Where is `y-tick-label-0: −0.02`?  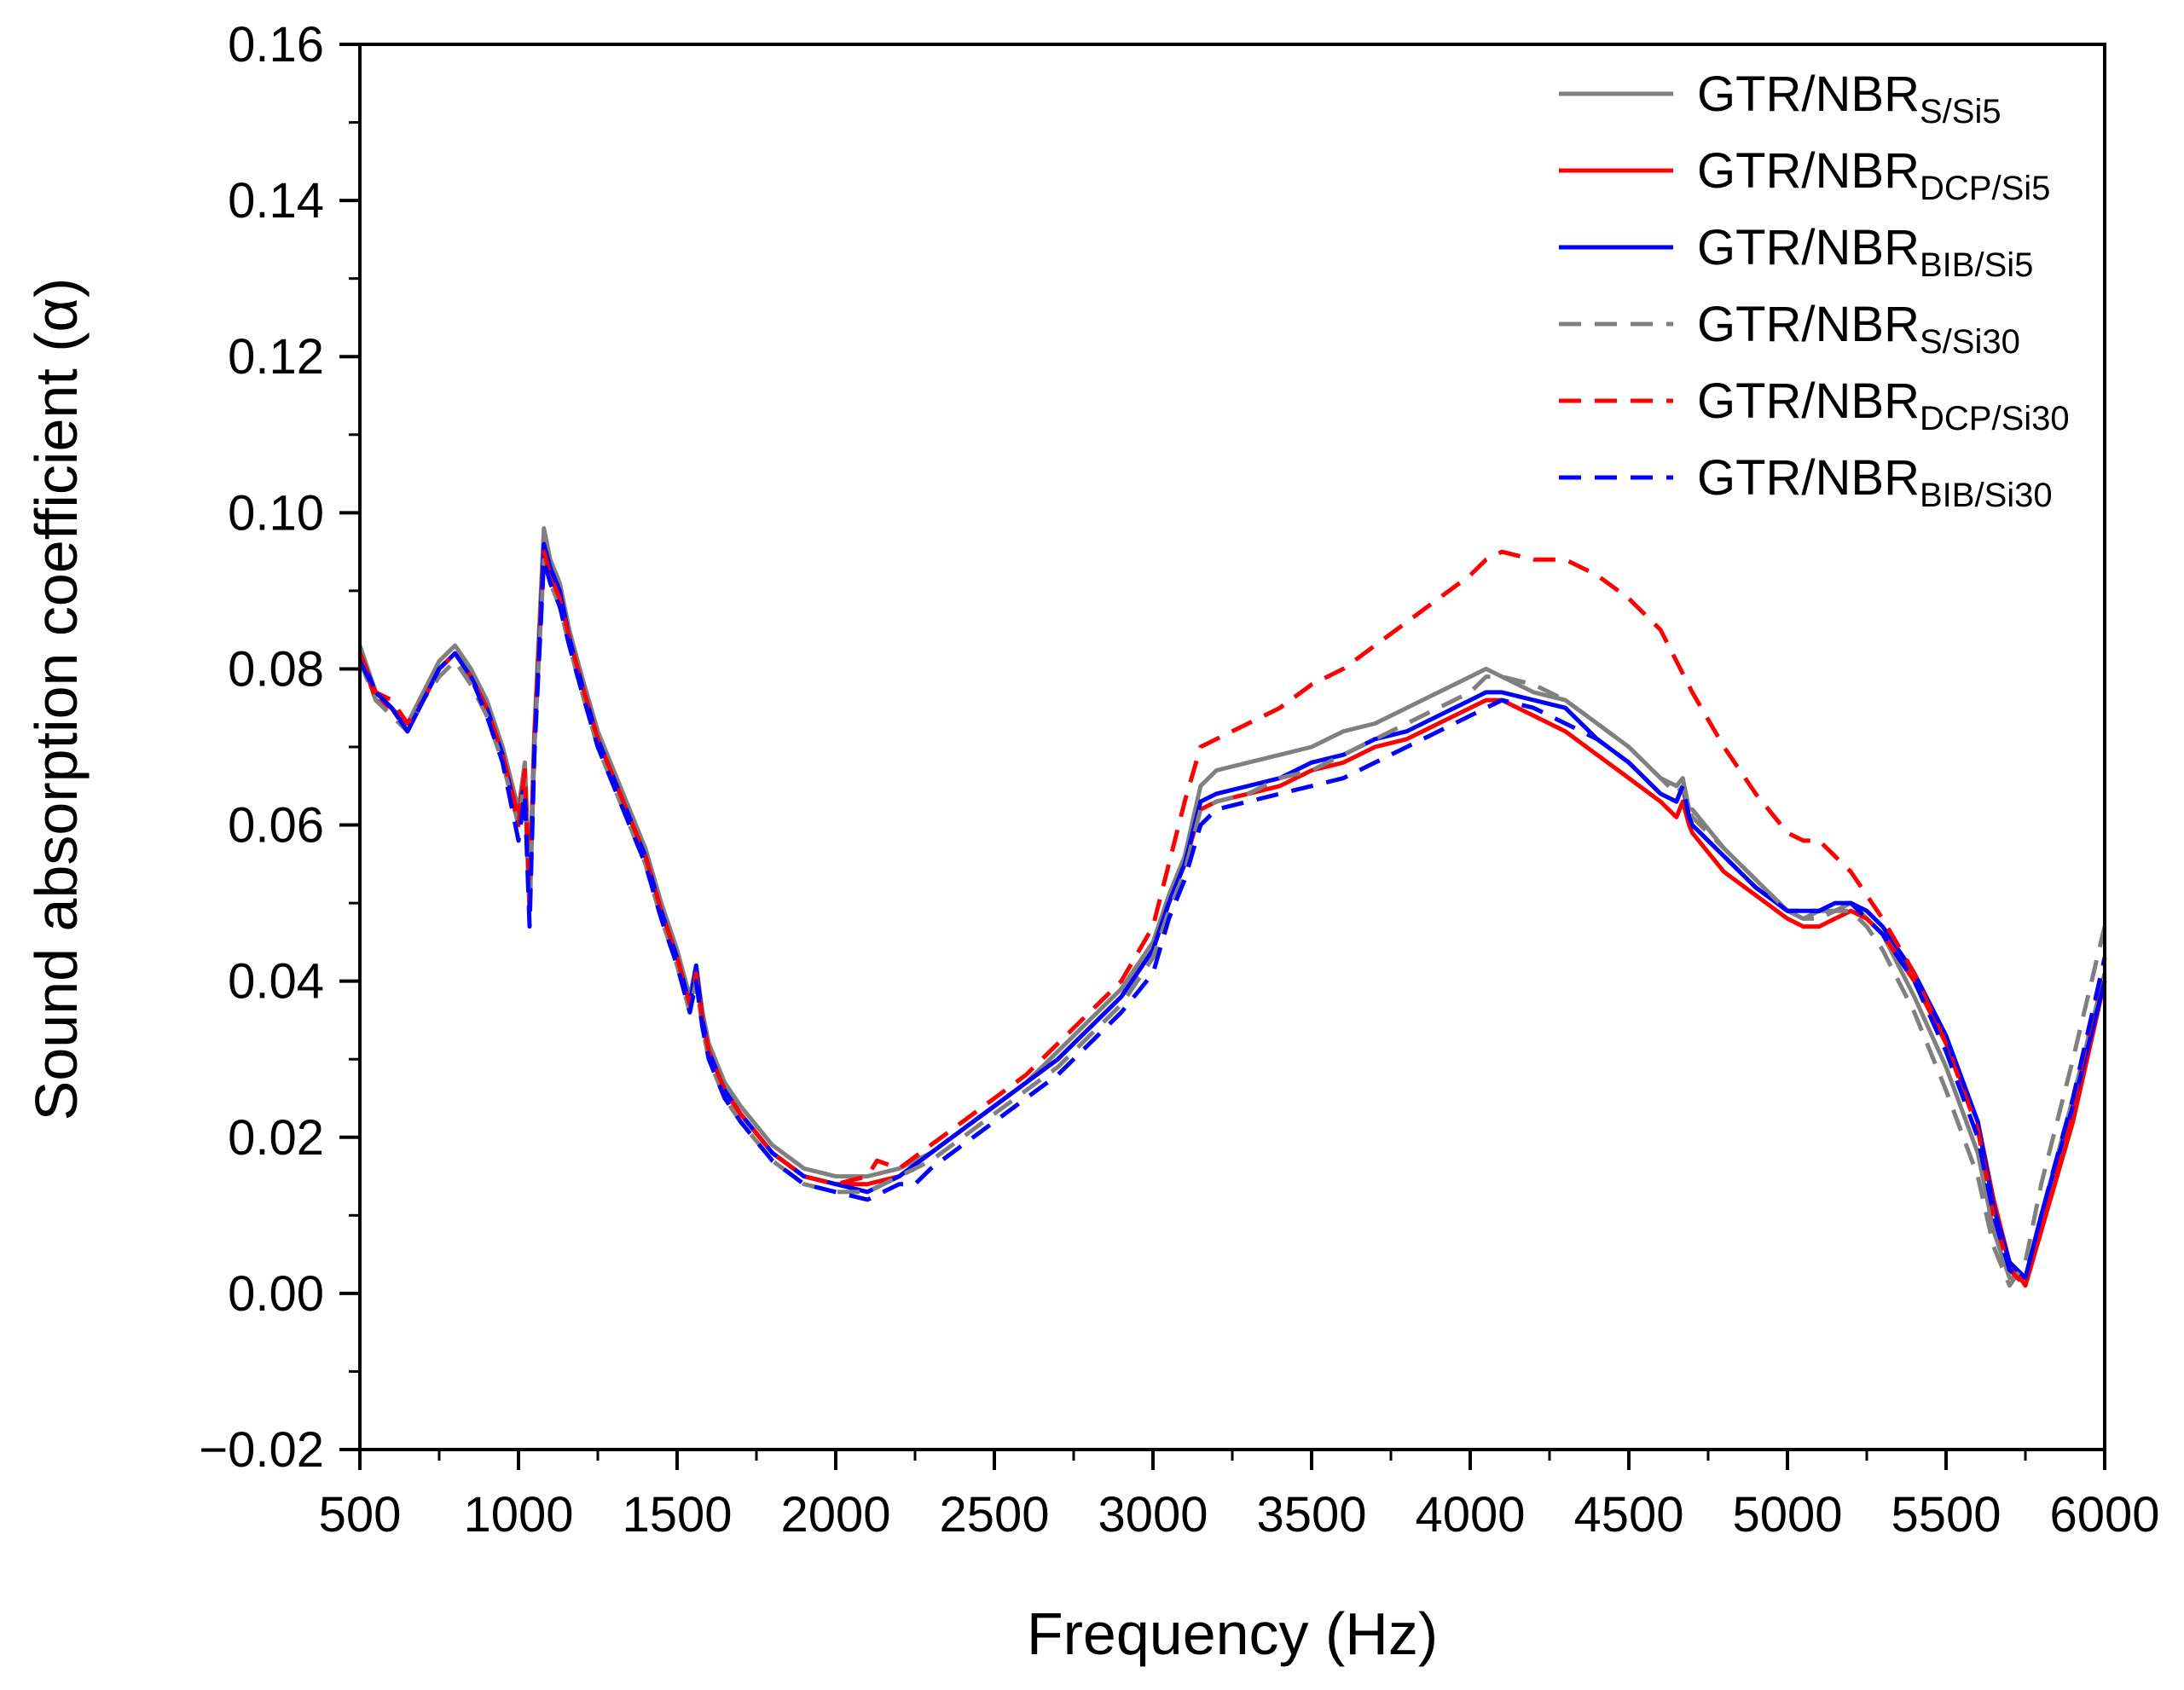 y-tick-label-0: −0.02 is located at coordinates (261, 1450).